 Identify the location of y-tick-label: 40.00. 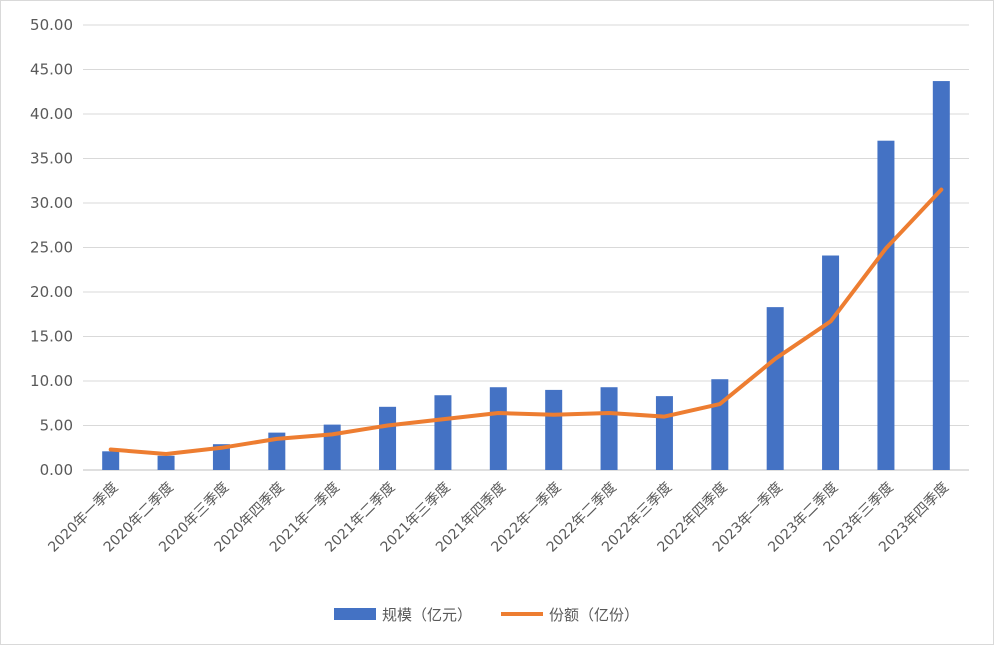
(51, 114).